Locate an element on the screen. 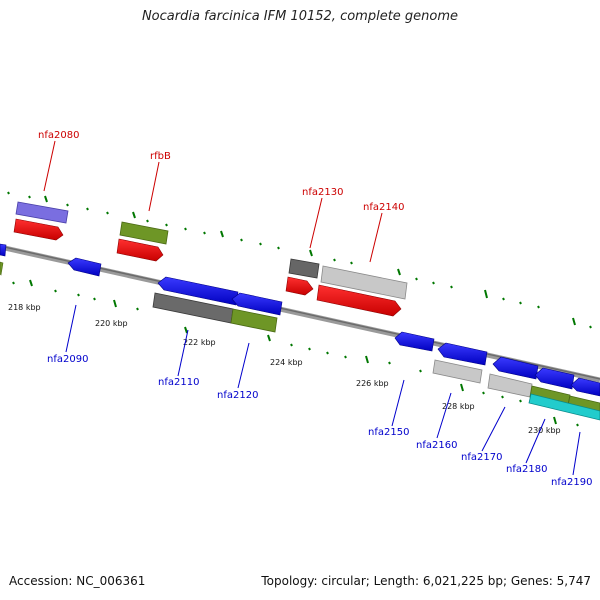  gene-label: nfa2120 is located at coordinates (237, 395).